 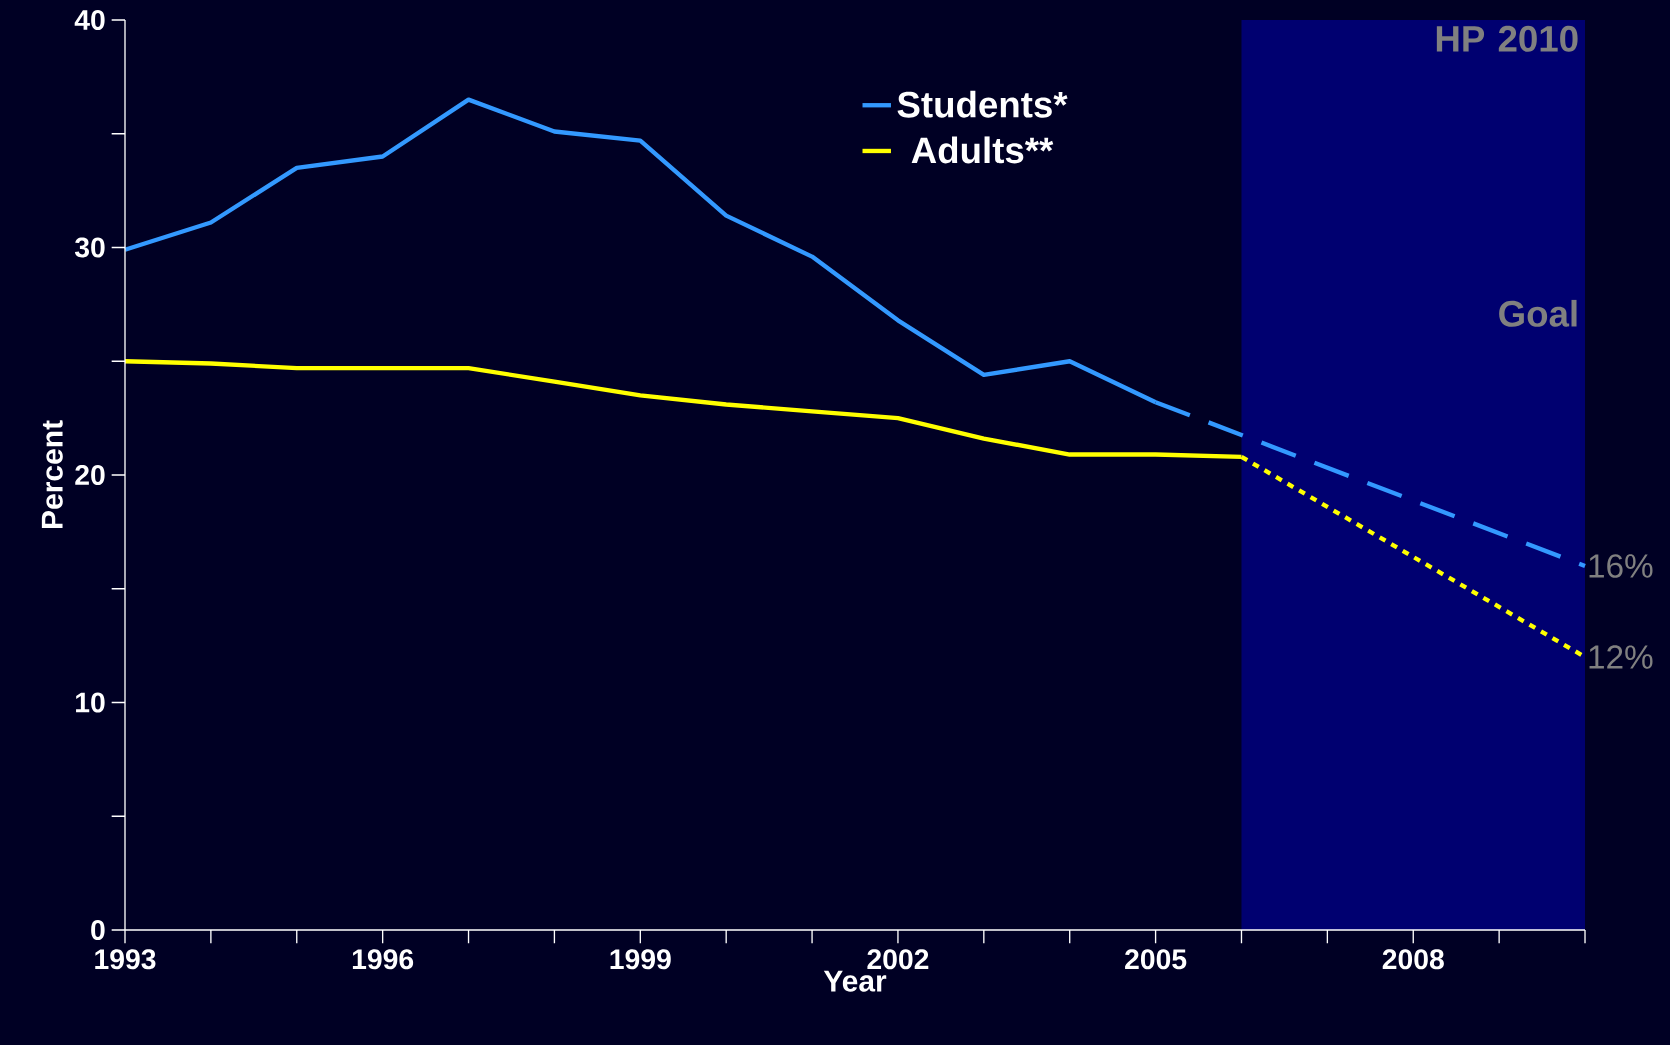 What do you see at coordinates (383, 959) in the screenshot?
I see `x-tick-label: 1996` at bounding box center [383, 959].